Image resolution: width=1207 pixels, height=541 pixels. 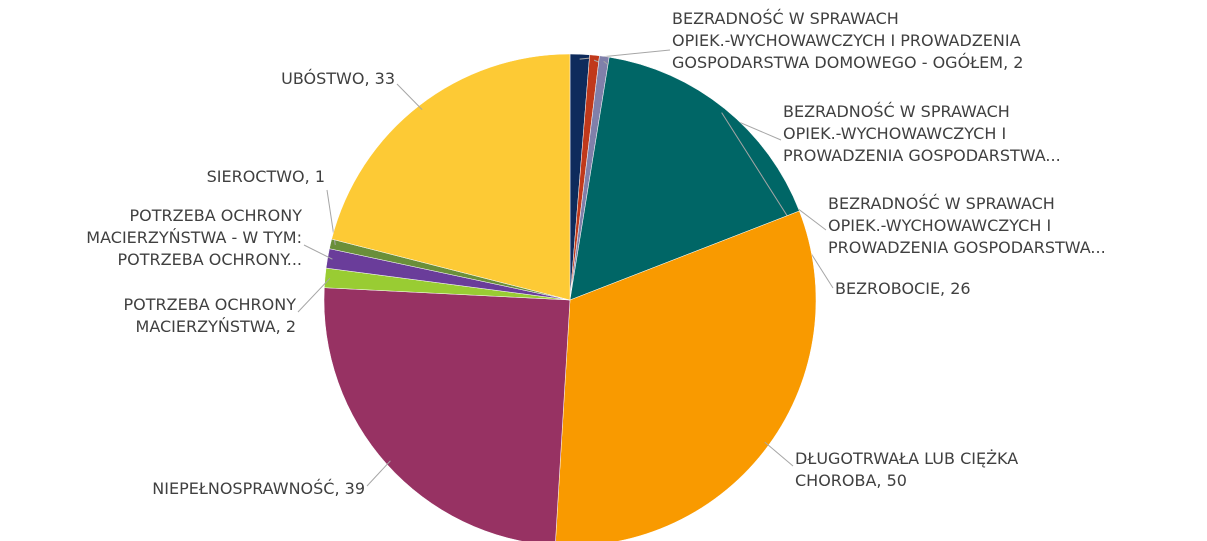 I want to click on data-label-line: CHOROBA, 50, so click(x=851, y=480).